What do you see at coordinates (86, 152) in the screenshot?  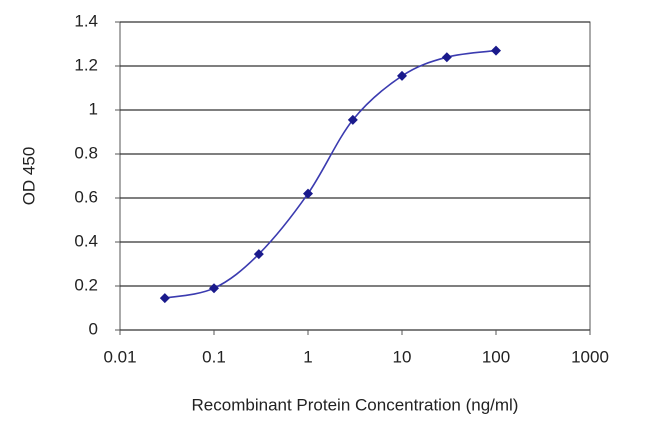 I see `y-tick-label: 0.8` at bounding box center [86, 152].